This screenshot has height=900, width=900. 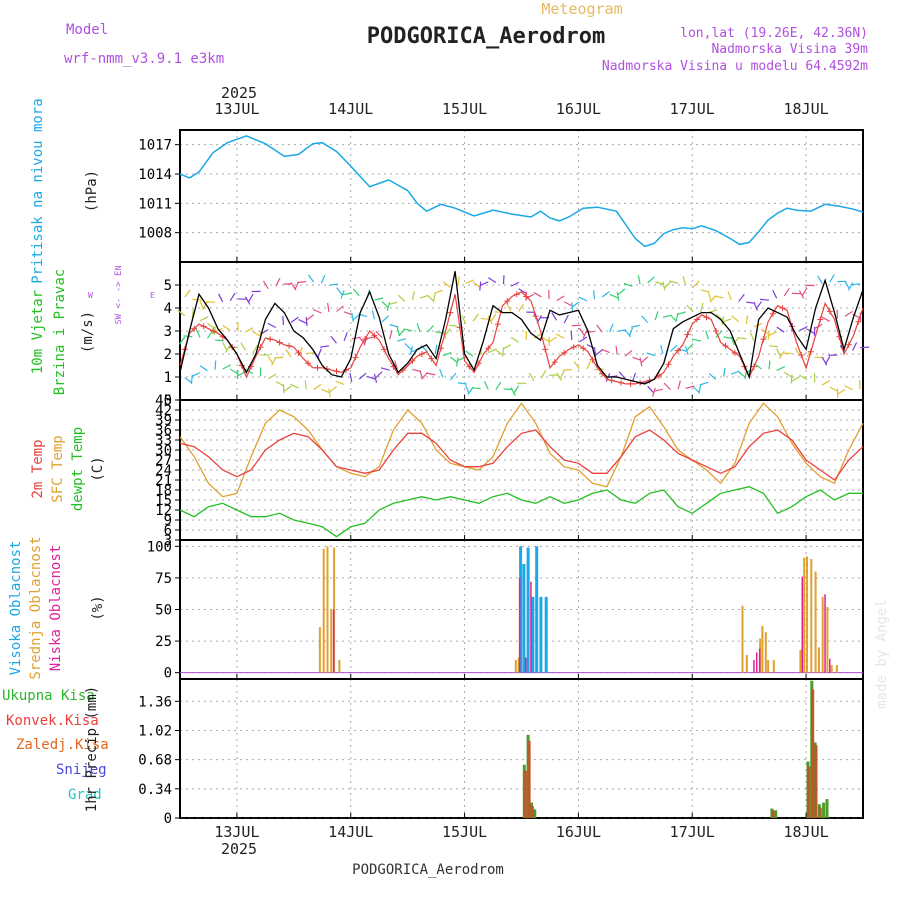 What do you see at coordinates (163, 461) in the screenshot?
I see `y-tick-label: 27` at bounding box center [163, 461].